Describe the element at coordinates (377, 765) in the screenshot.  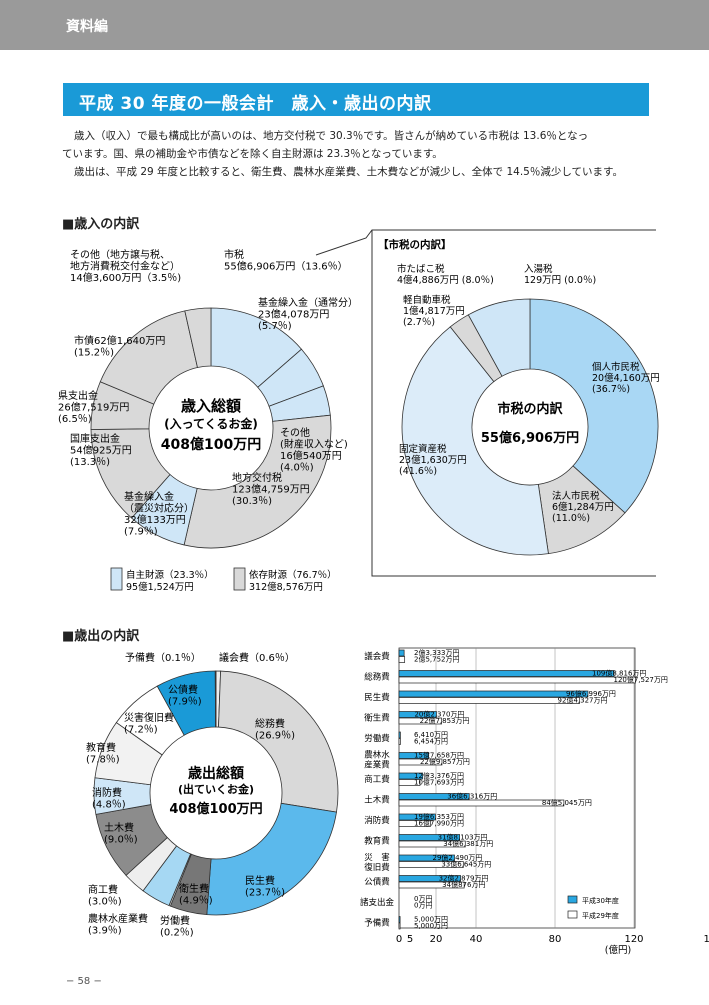
I see `bar-cat-5-line-1: 産業費` at that location.